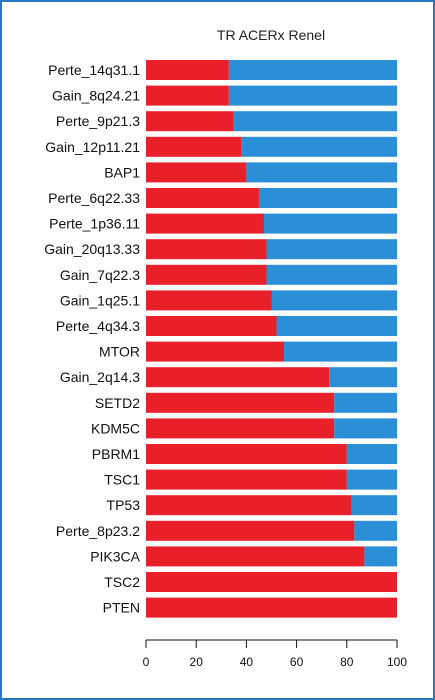 This screenshot has width=435, height=700. Describe the element at coordinates (117, 403) in the screenshot. I see `category-label: SETD2` at that location.